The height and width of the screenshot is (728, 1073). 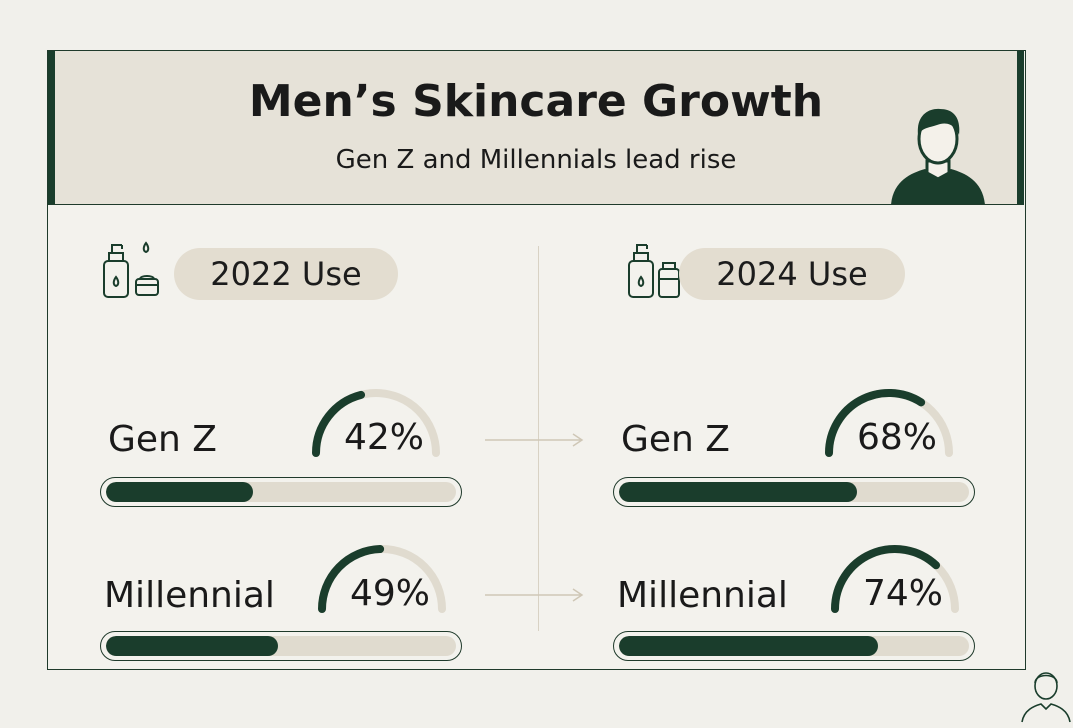 I want to click on person-icon, so click(x=938, y=156).